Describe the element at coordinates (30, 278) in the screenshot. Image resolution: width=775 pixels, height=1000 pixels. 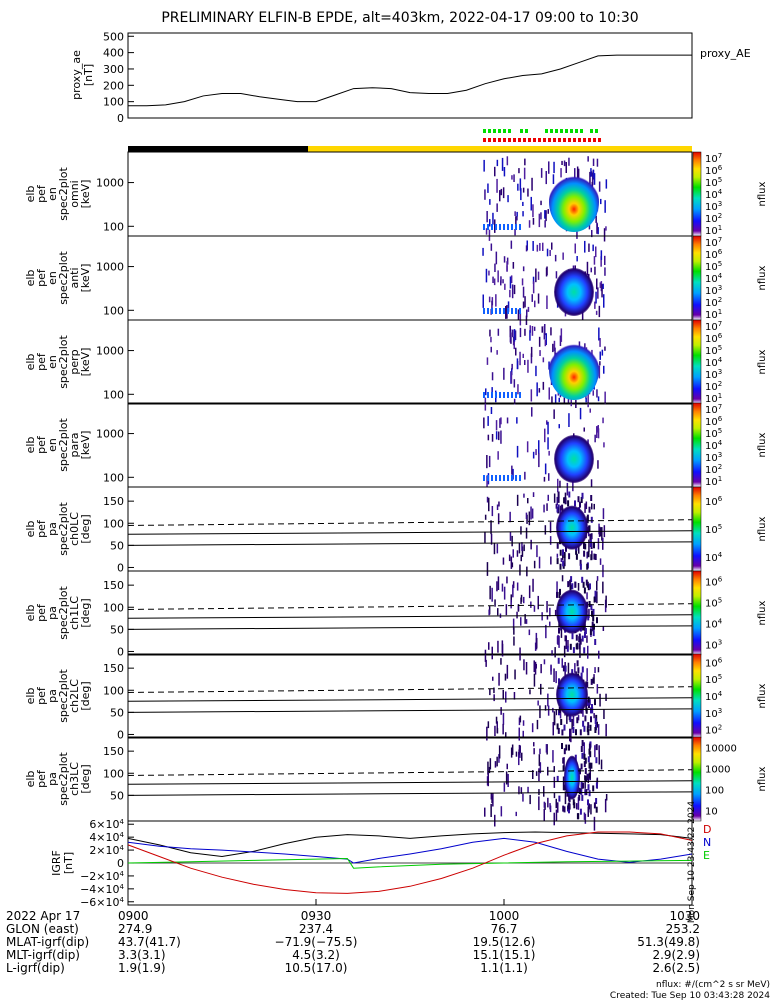
I see `panel-ylabel-line: elb` at that location.